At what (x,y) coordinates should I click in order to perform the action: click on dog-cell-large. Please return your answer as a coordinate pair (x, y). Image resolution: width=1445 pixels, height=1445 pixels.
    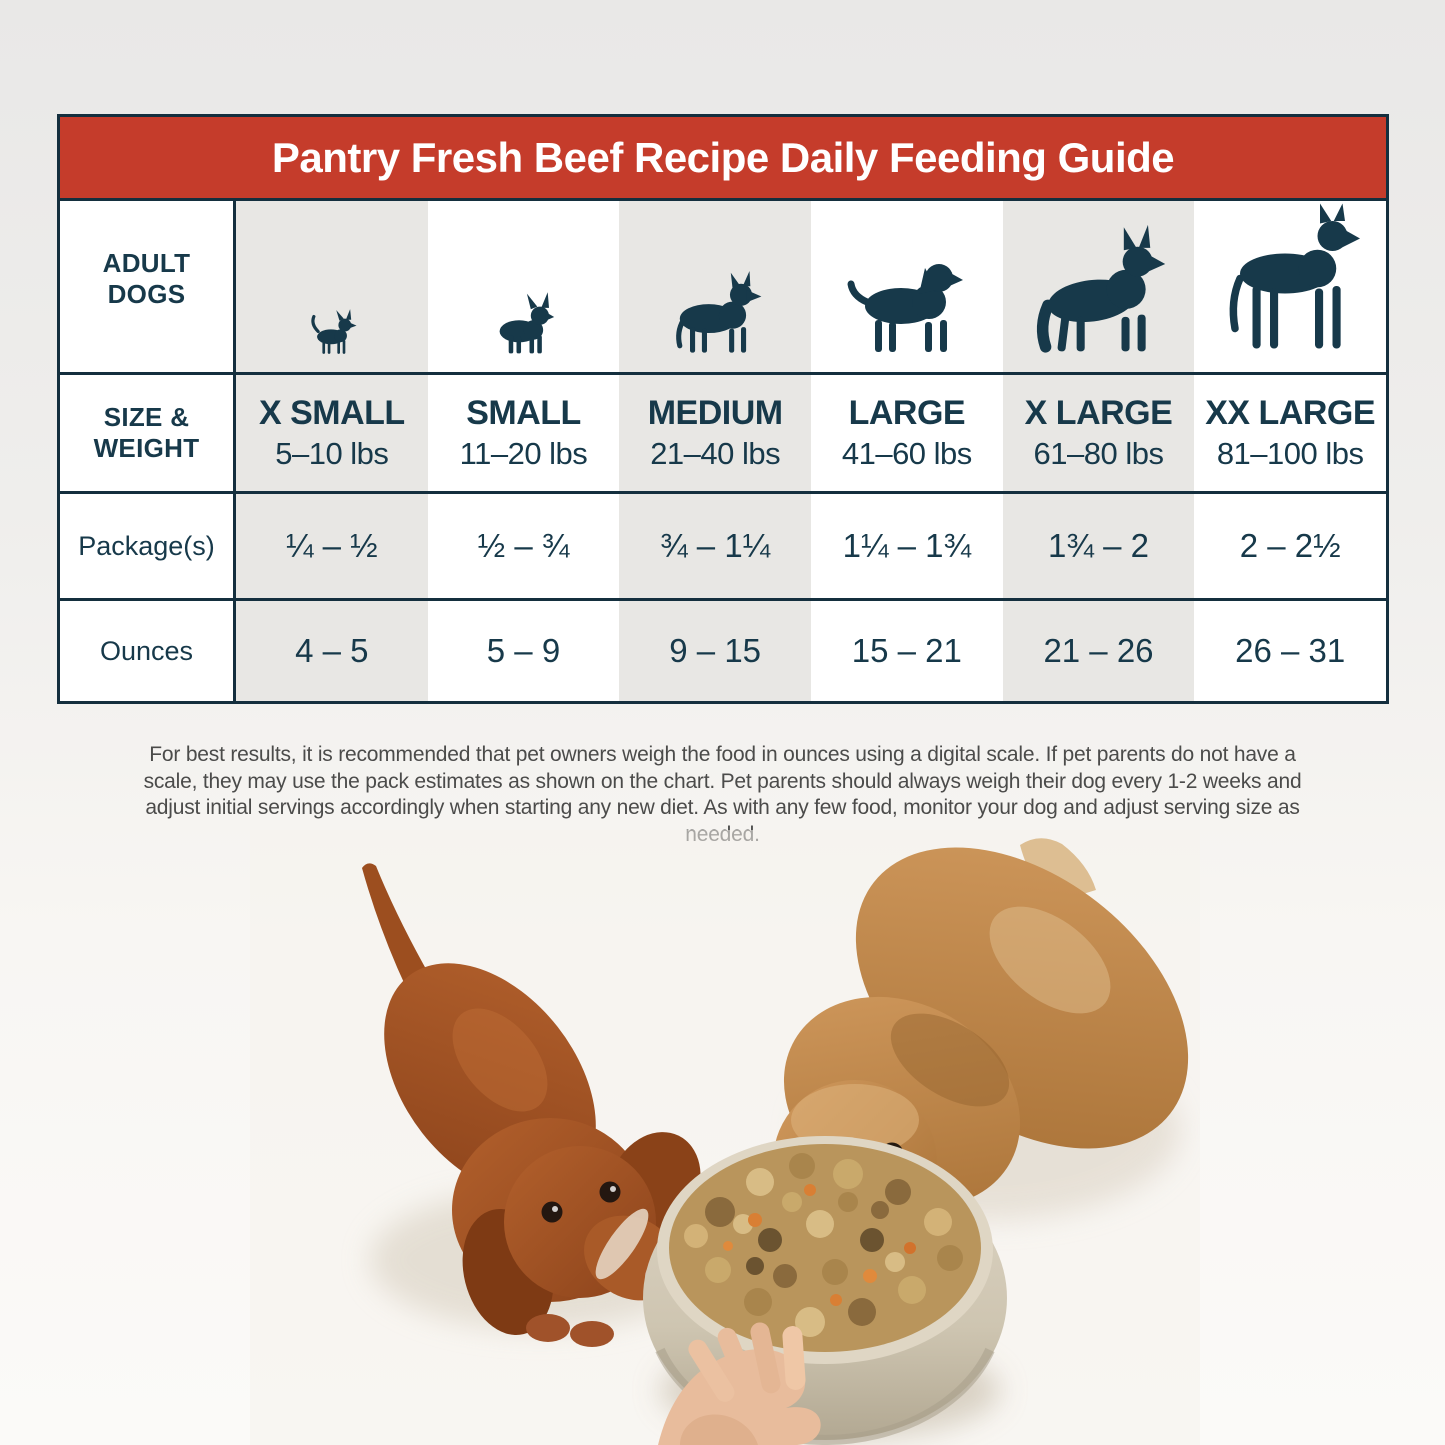
    Looking at the image, I should click on (907, 288).